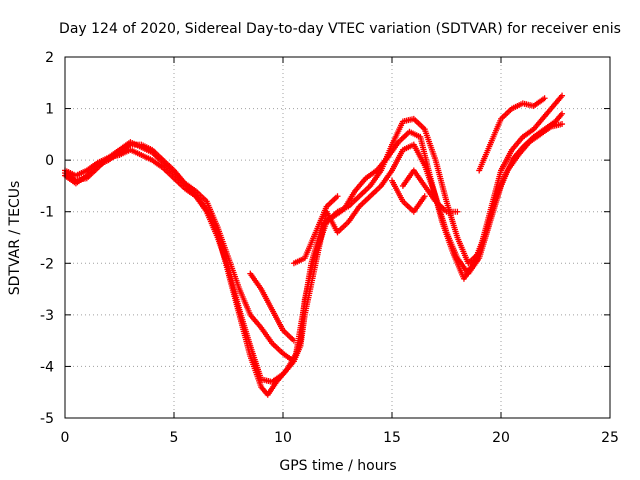 The height and width of the screenshot is (480, 640). I want to click on x-tick-label: 25, so click(610, 438).